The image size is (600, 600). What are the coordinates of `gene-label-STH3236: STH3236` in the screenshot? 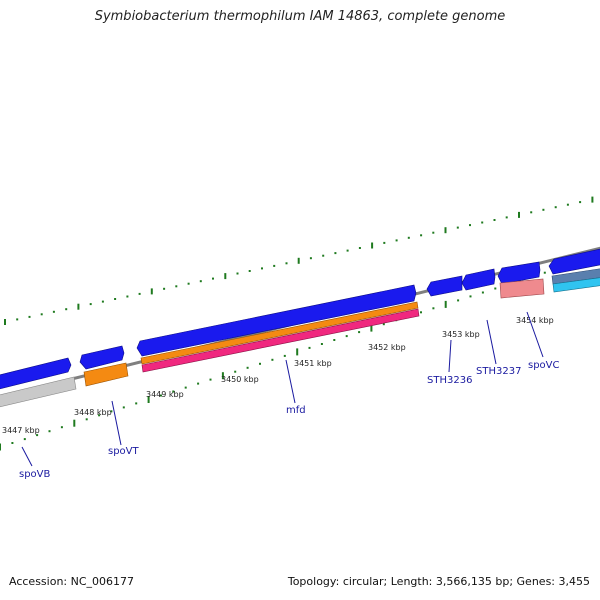 It's located at (449, 380).